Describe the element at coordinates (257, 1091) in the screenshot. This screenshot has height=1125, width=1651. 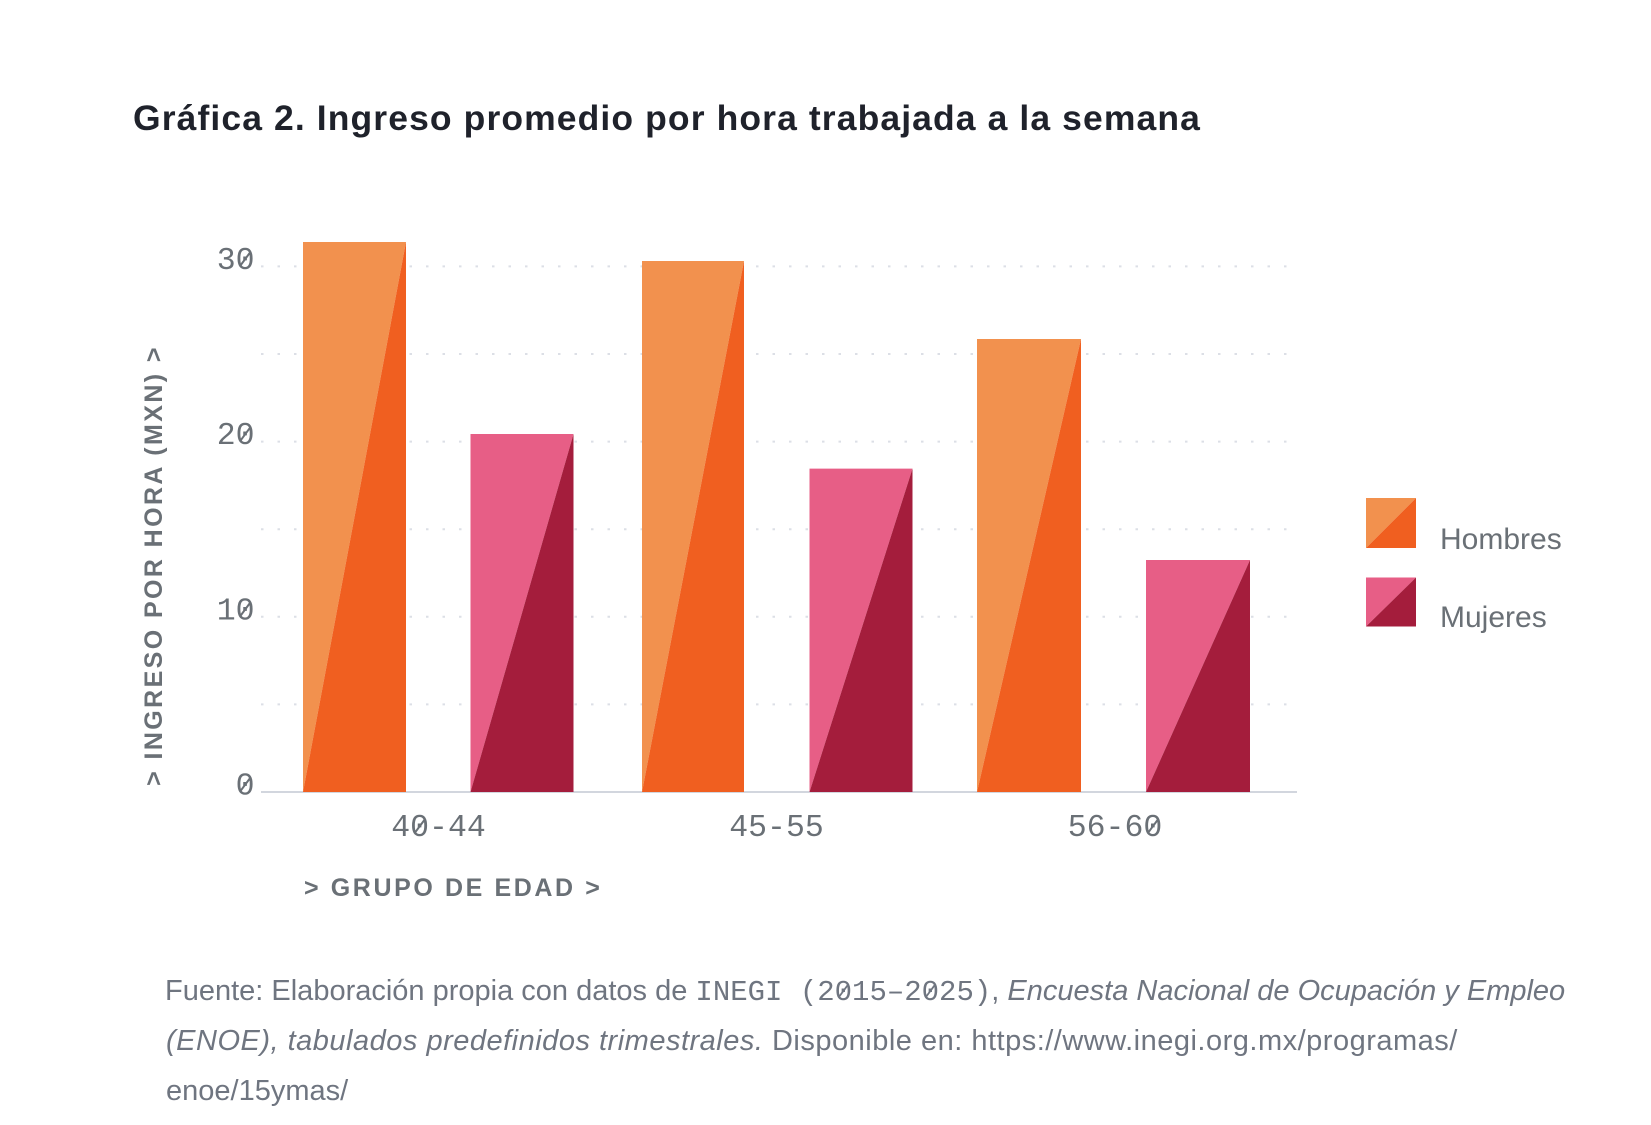
I see `svg-text: enoe/15ymas/` at that location.